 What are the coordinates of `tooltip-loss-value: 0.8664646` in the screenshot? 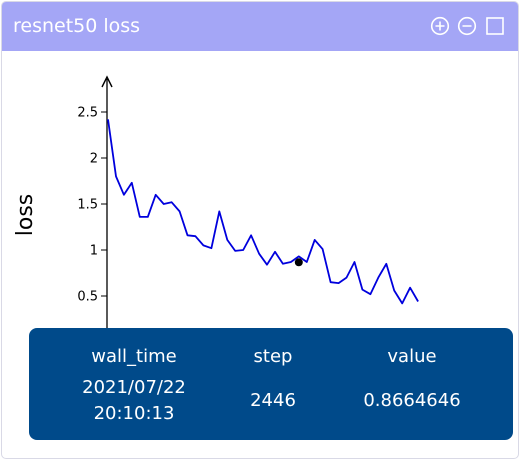 It's located at (412, 400).